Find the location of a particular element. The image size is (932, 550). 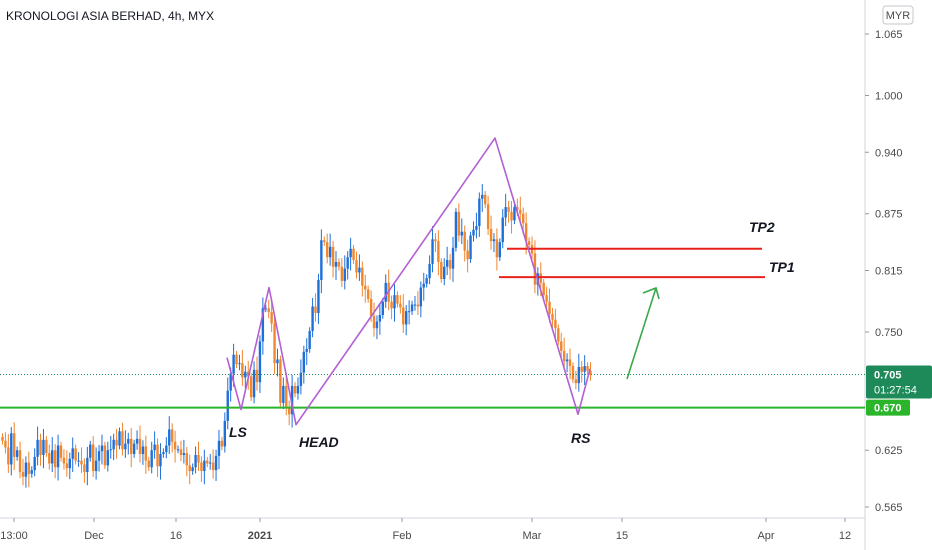

y-tick-label: 0.625 is located at coordinates (889, 451).